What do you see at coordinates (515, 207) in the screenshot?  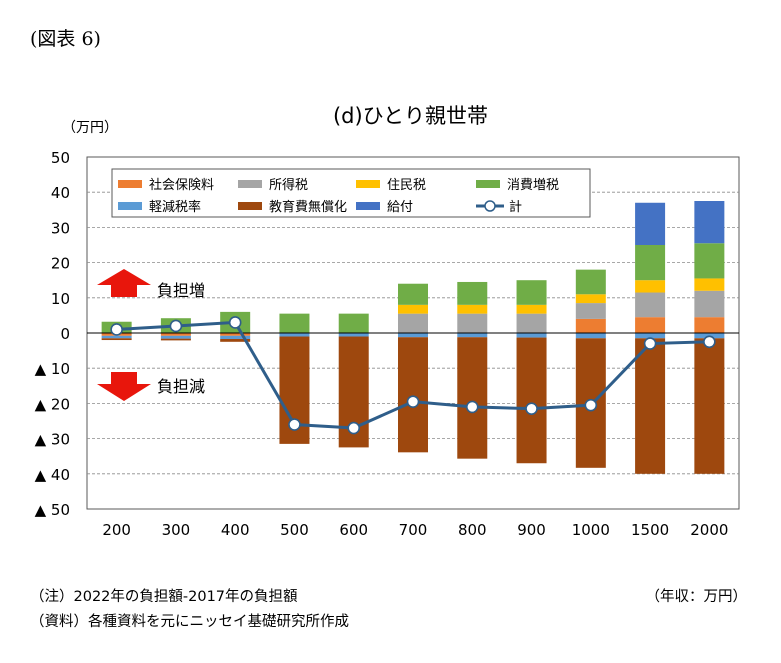 I see `legend-label: 計` at bounding box center [515, 207].